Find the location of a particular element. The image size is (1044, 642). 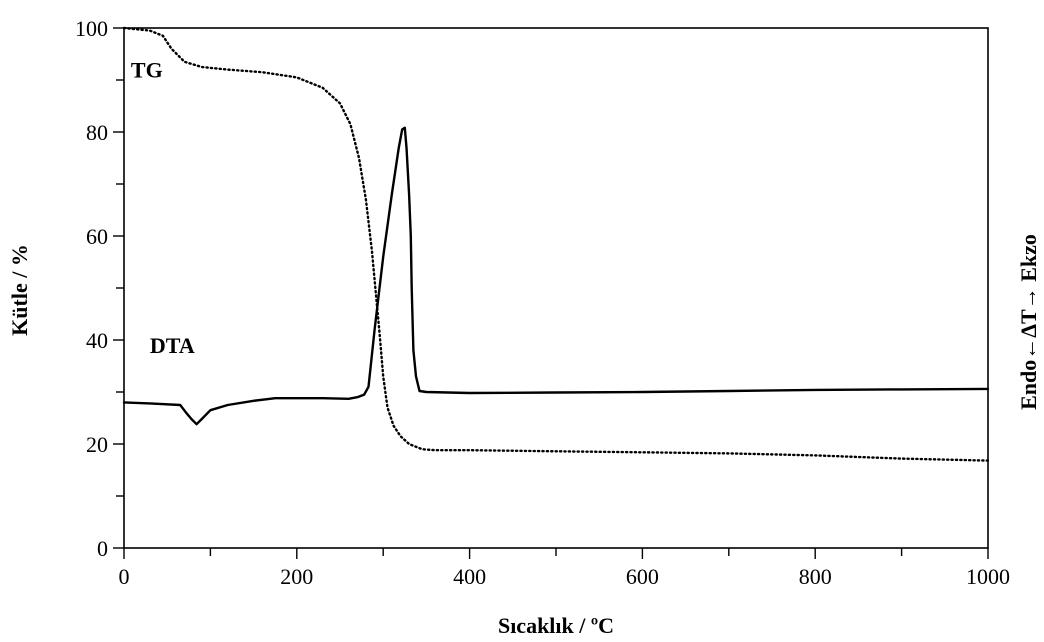

x-tick-label: 0 is located at coordinates (124, 576).